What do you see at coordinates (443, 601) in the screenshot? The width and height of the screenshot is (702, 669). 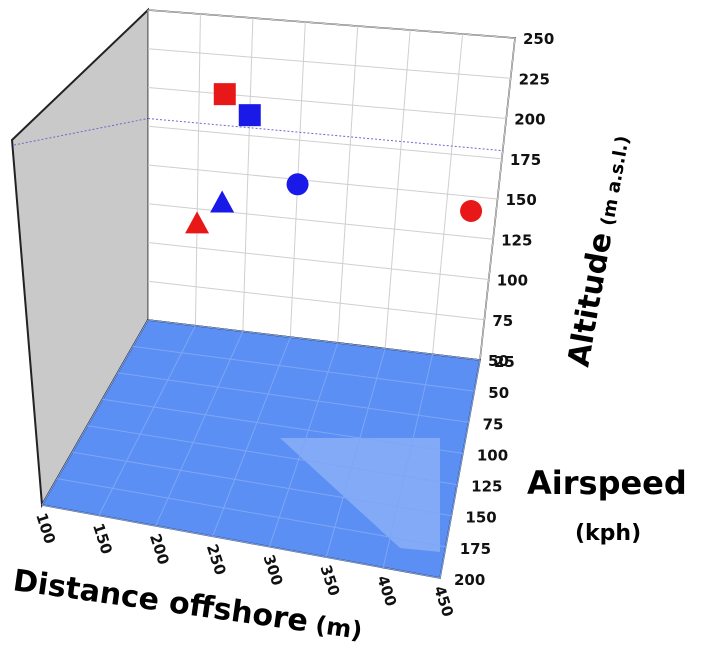 I see `distance-tick-label: 450` at bounding box center [443, 601].